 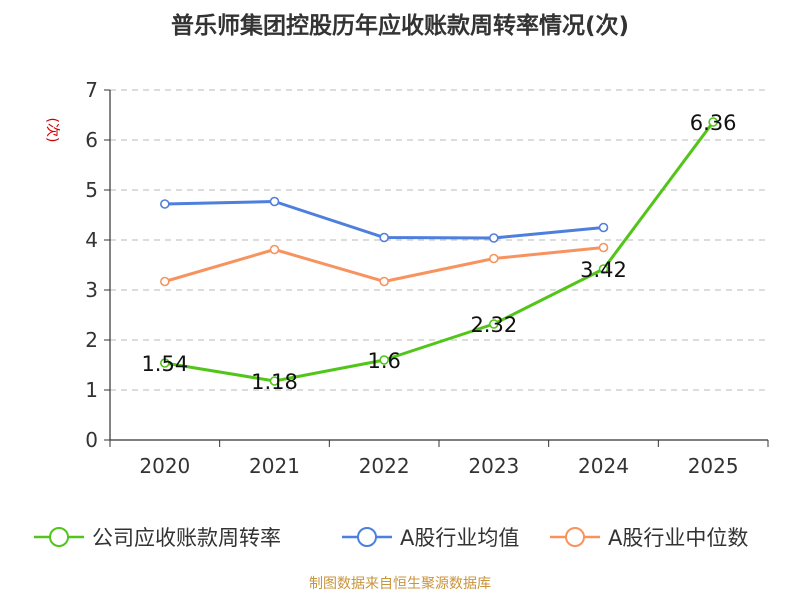 I want to click on chart-title: 普乐师集团控股历年应收账款周转率情况(次), so click(x=400, y=25).